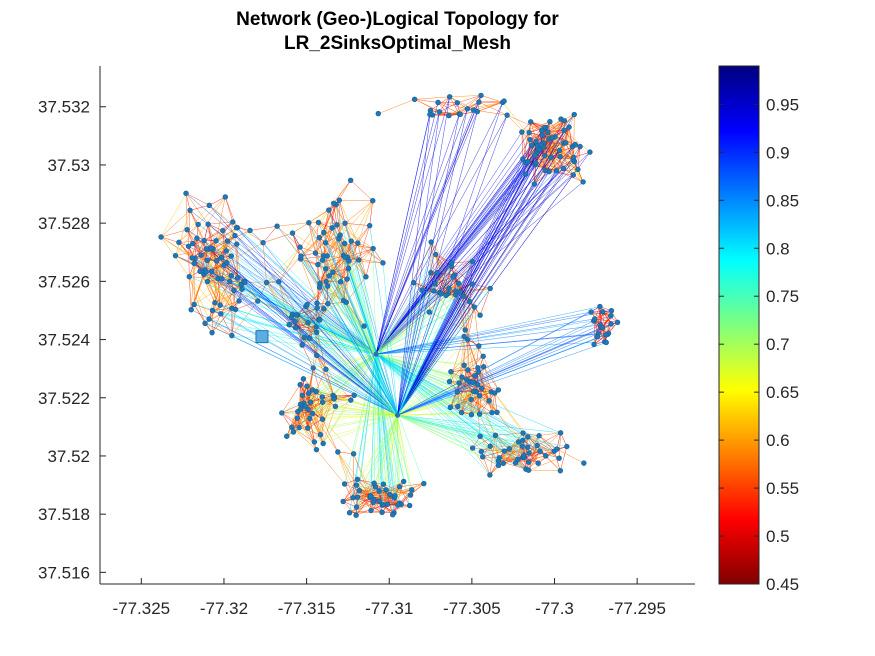 The image size is (875, 656). Describe the element at coordinates (64, 281) in the screenshot. I see `y-tick-label: 37.526` at that location.